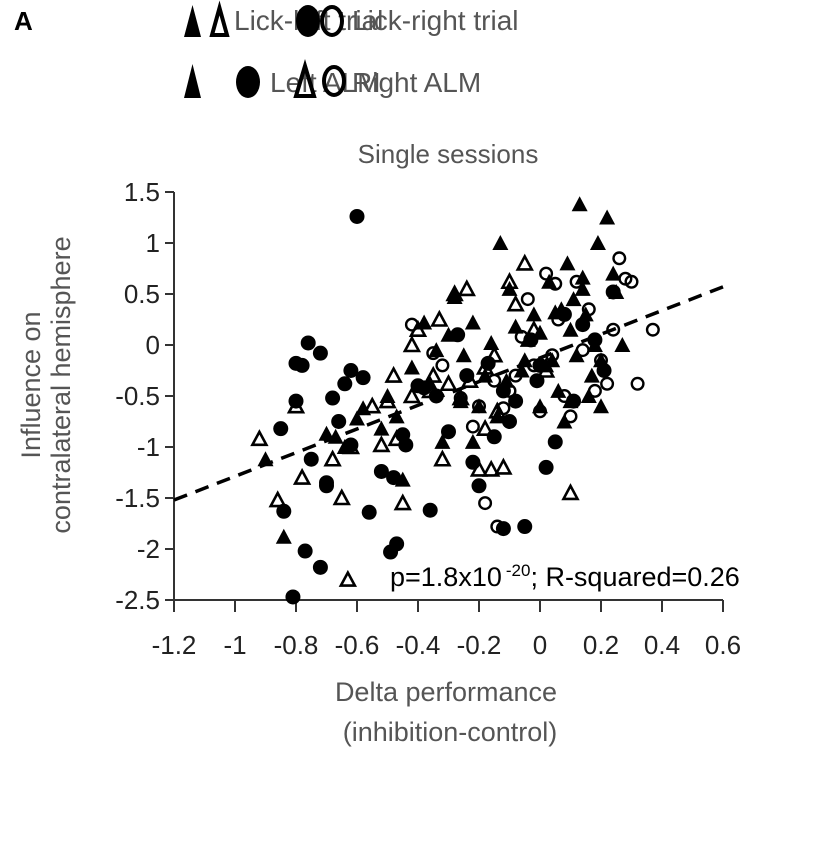 This screenshot has width=834, height=841. I want to click on x-tick-label: -0.8, so click(296, 645).